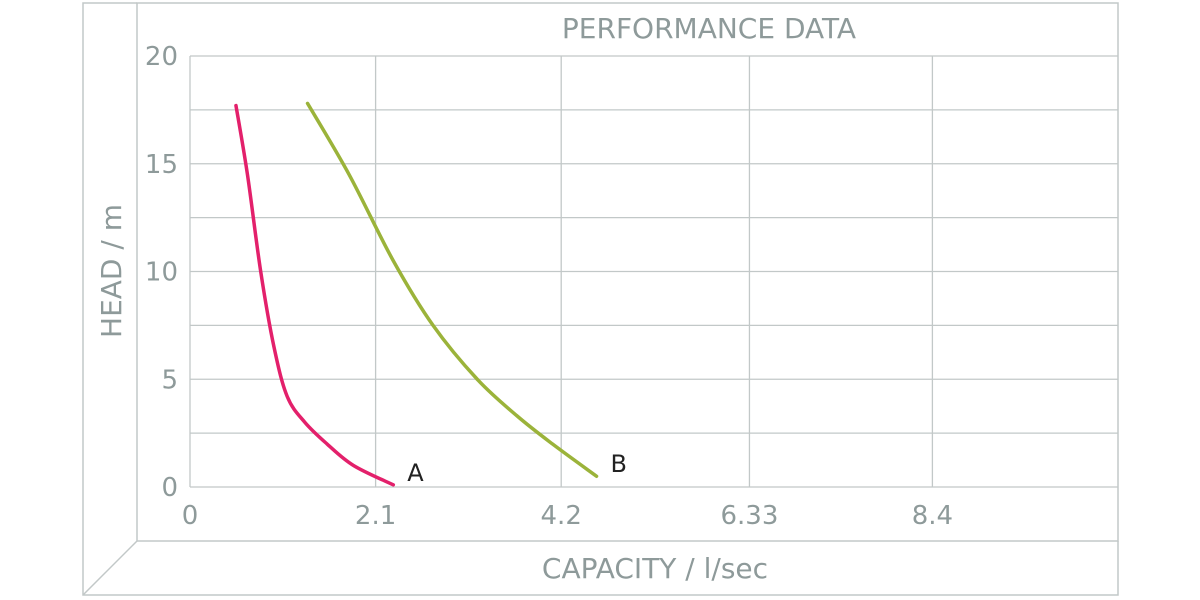  I want to click on y-axis-ticks: 0 5 10 15 20, so click(161, 272).